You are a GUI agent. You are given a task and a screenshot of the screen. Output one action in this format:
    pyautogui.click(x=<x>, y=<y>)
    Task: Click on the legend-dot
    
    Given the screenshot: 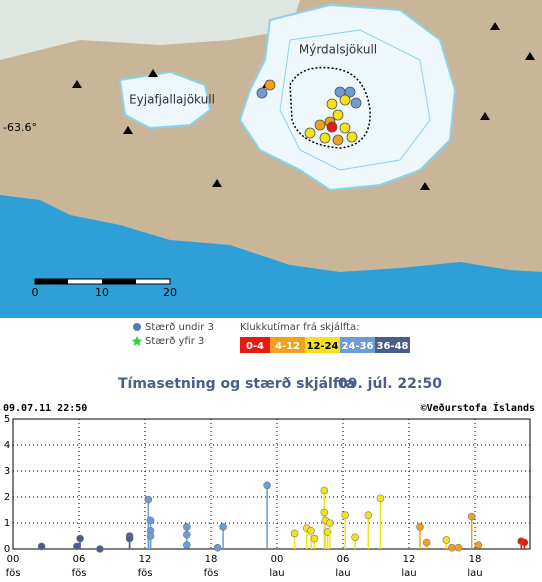 What is the action you would take?
    pyautogui.click(x=137, y=327)
    